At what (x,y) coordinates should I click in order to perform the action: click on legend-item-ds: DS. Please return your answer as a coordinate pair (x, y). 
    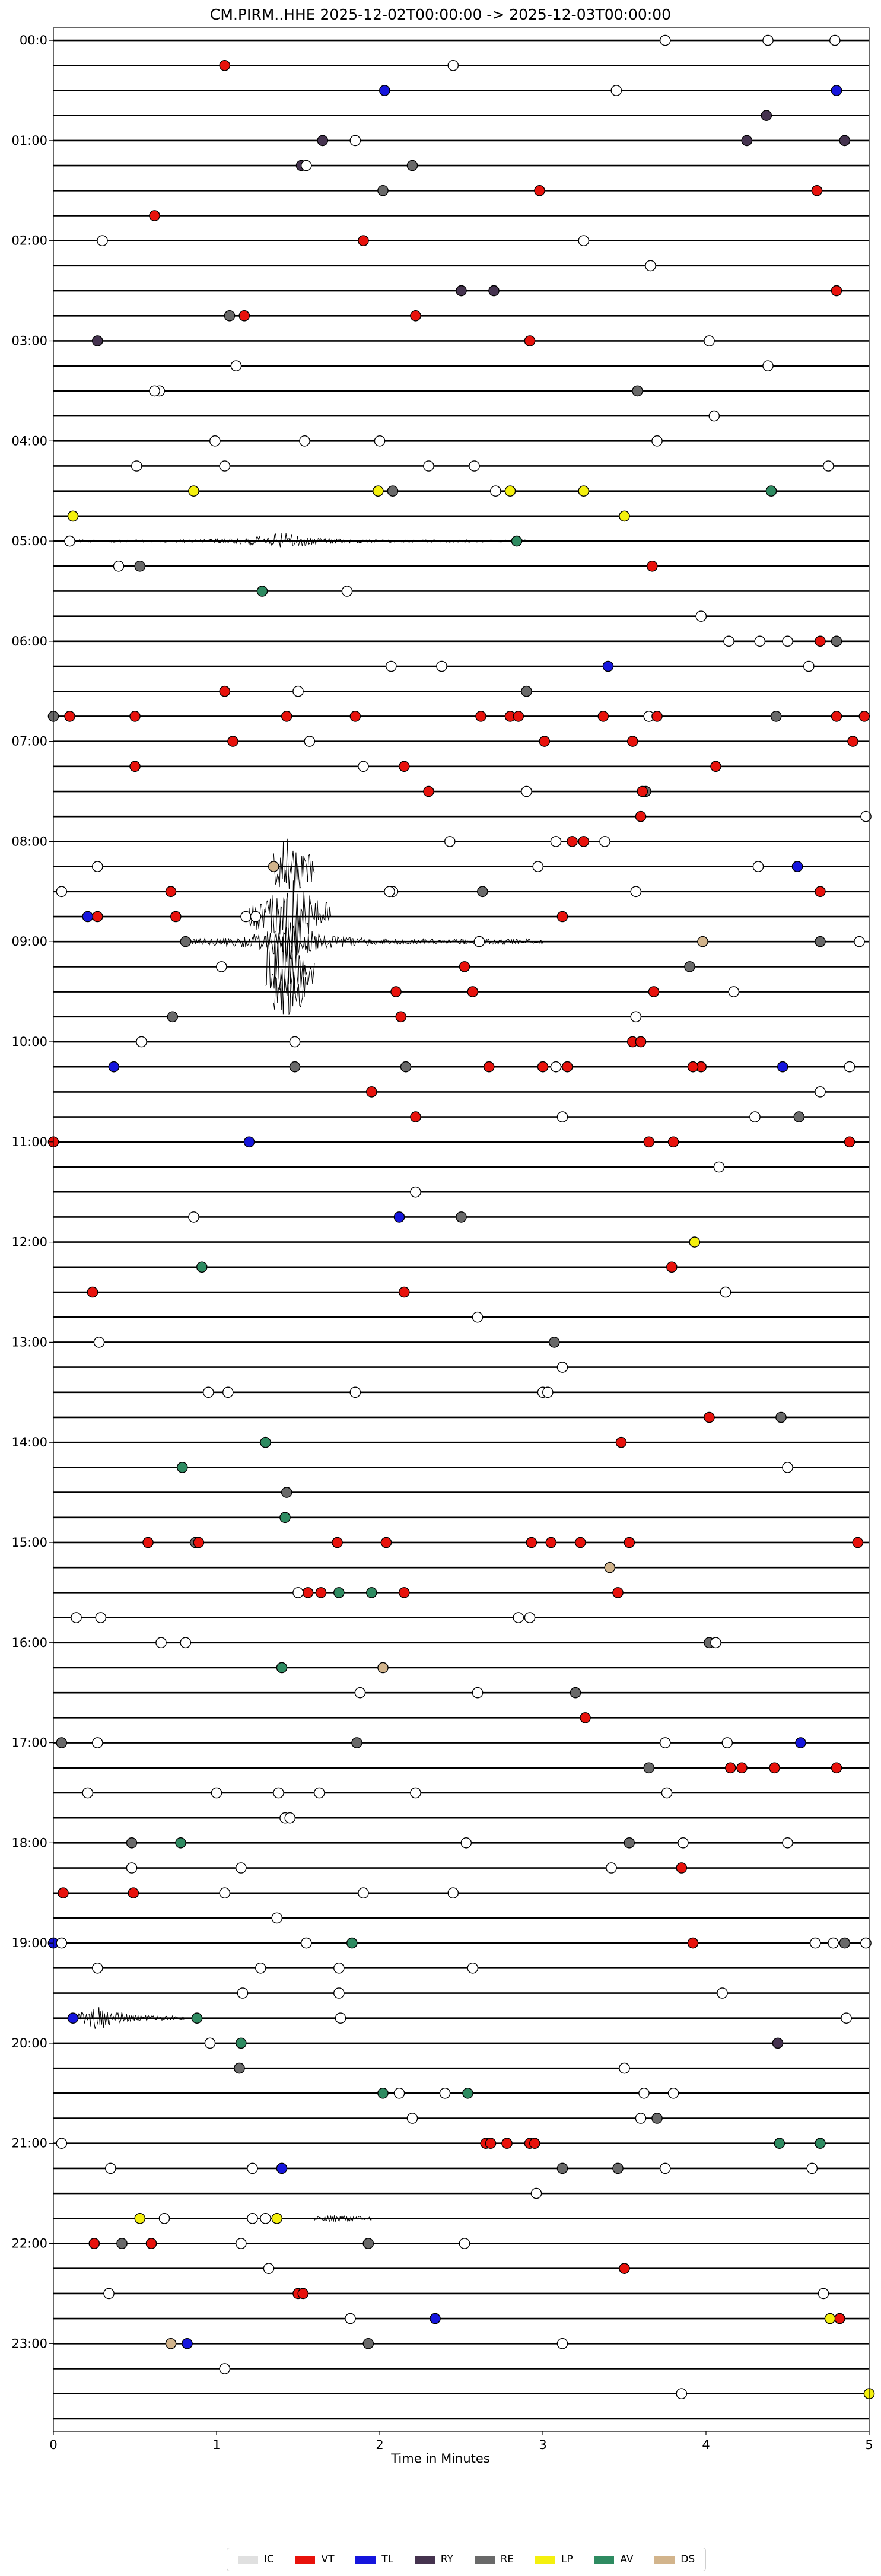
    Looking at the image, I should click on (675, 2559).